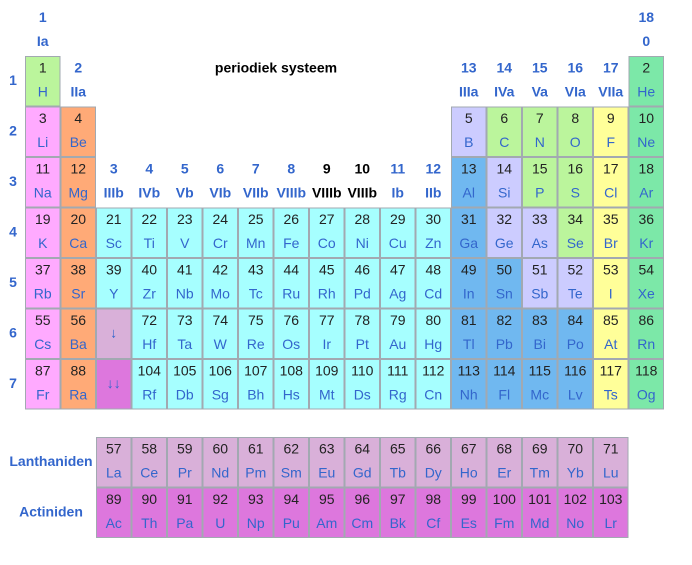  Describe the element at coordinates (327, 294) in the screenshot. I see `element-symbol: Rh` at that location.